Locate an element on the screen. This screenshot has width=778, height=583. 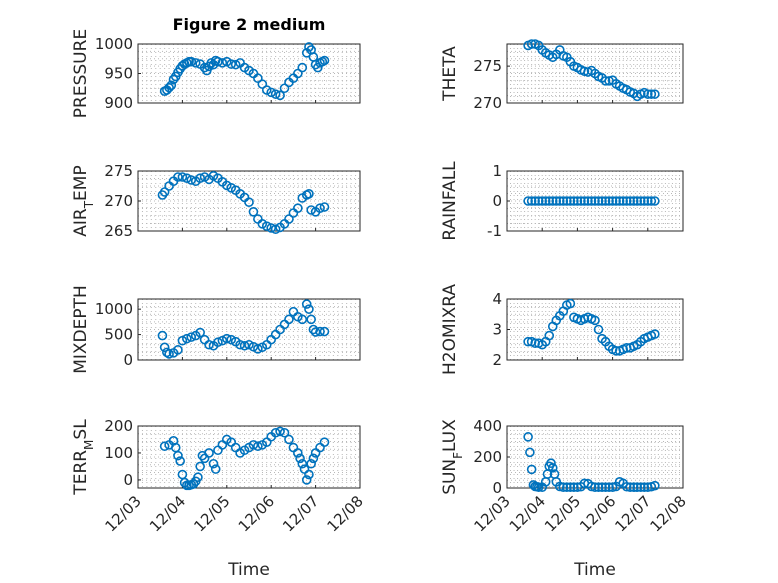
xtick-label: 12/07 is located at coordinates (300, 513).